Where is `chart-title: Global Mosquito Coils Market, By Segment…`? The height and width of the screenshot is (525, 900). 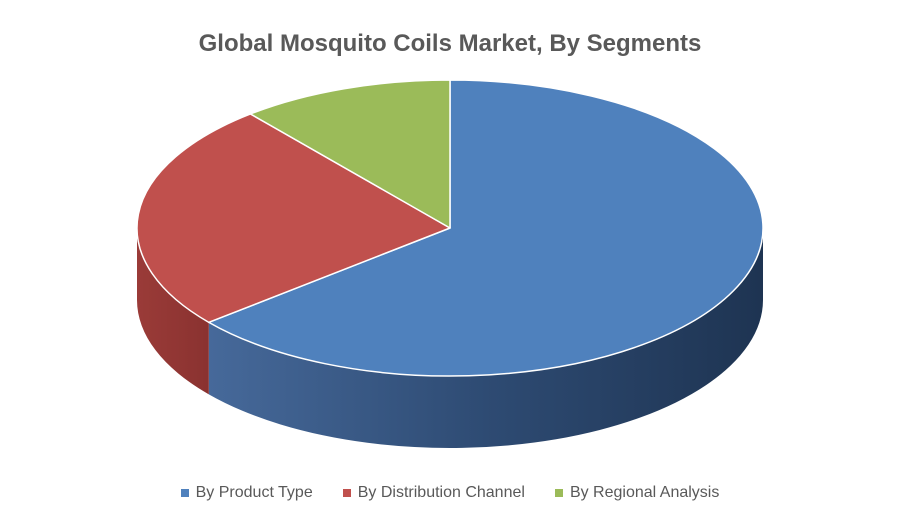
chart-title: Global Mosquito Coils Market, By Segment… is located at coordinates (450, 43).